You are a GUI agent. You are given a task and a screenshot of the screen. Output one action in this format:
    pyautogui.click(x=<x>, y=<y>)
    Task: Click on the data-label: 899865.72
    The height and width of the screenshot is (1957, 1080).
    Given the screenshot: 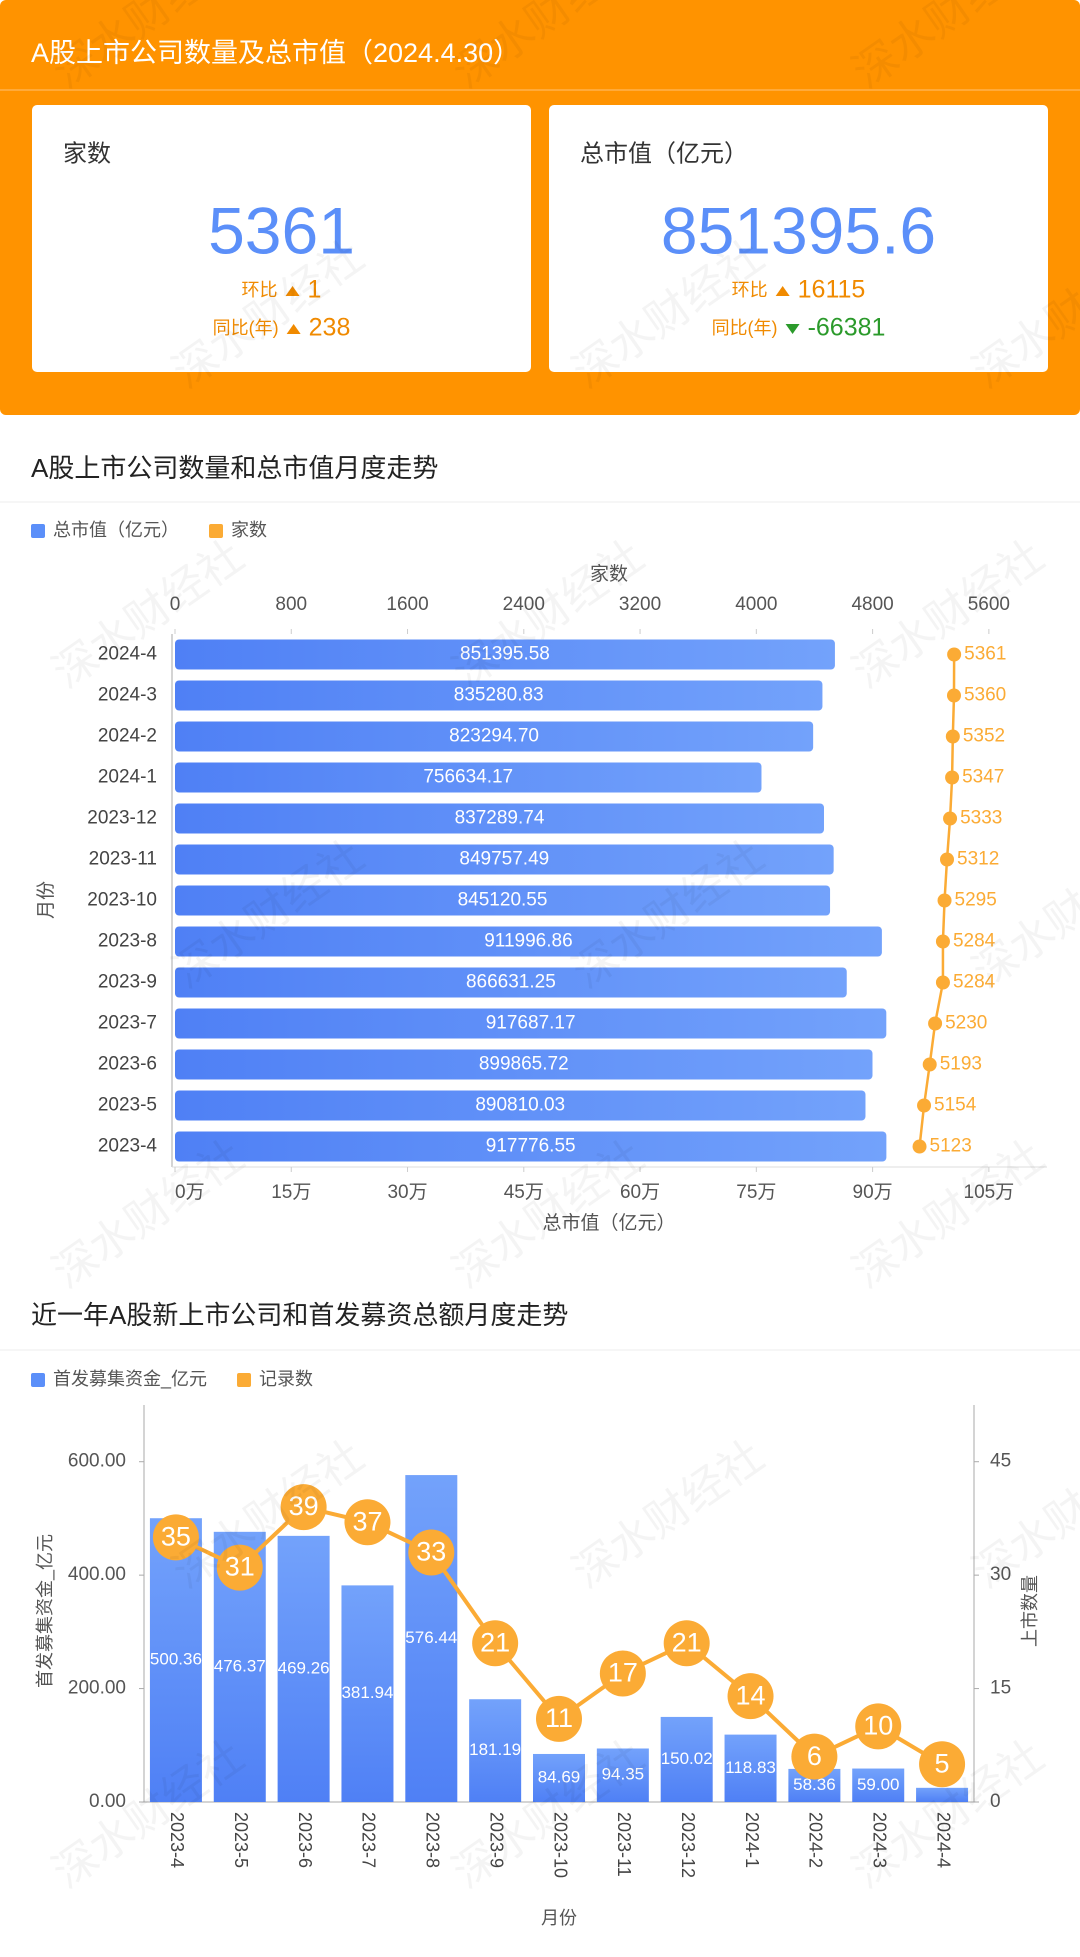 What is the action you would take?
    pyautogui.click(x=524, y=1064)
    